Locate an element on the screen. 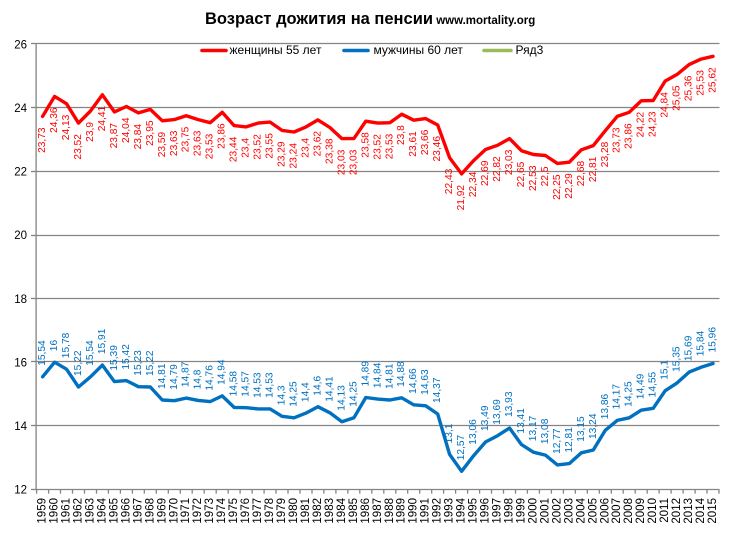  svg-text: 1968 is located at coordinates (150, 511).